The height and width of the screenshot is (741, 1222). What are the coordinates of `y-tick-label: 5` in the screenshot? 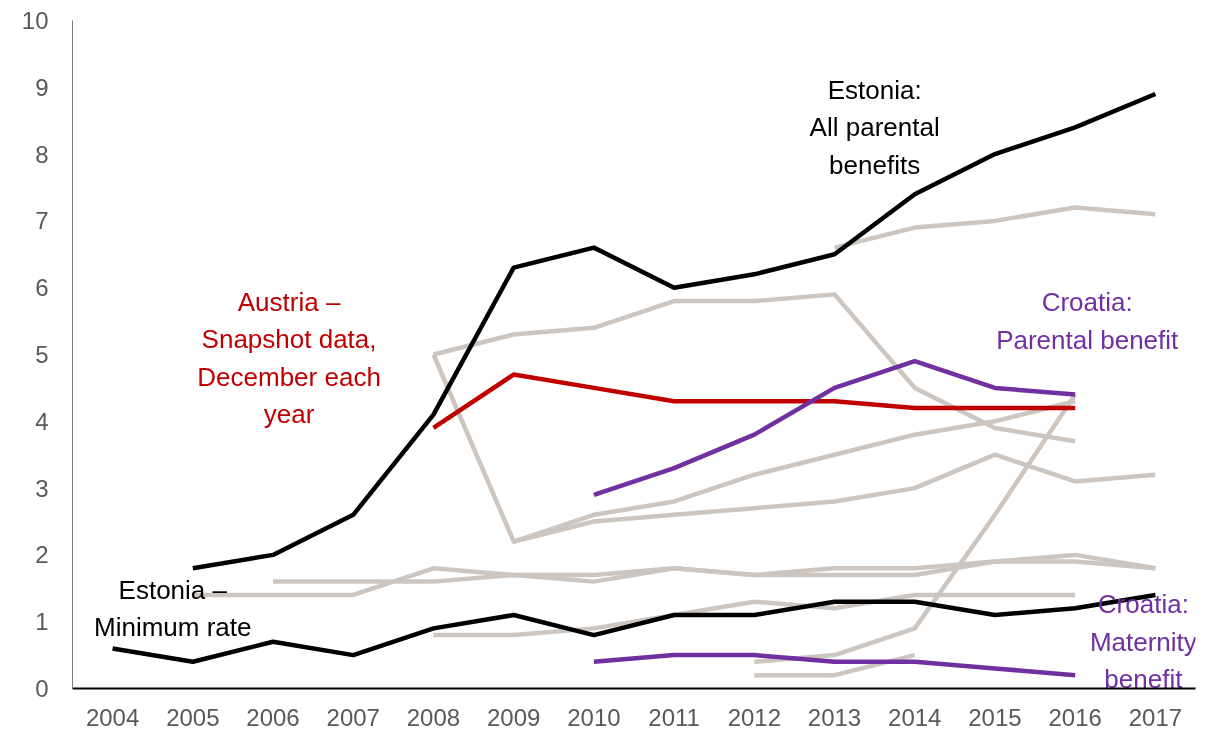 It's located at (42, 354).